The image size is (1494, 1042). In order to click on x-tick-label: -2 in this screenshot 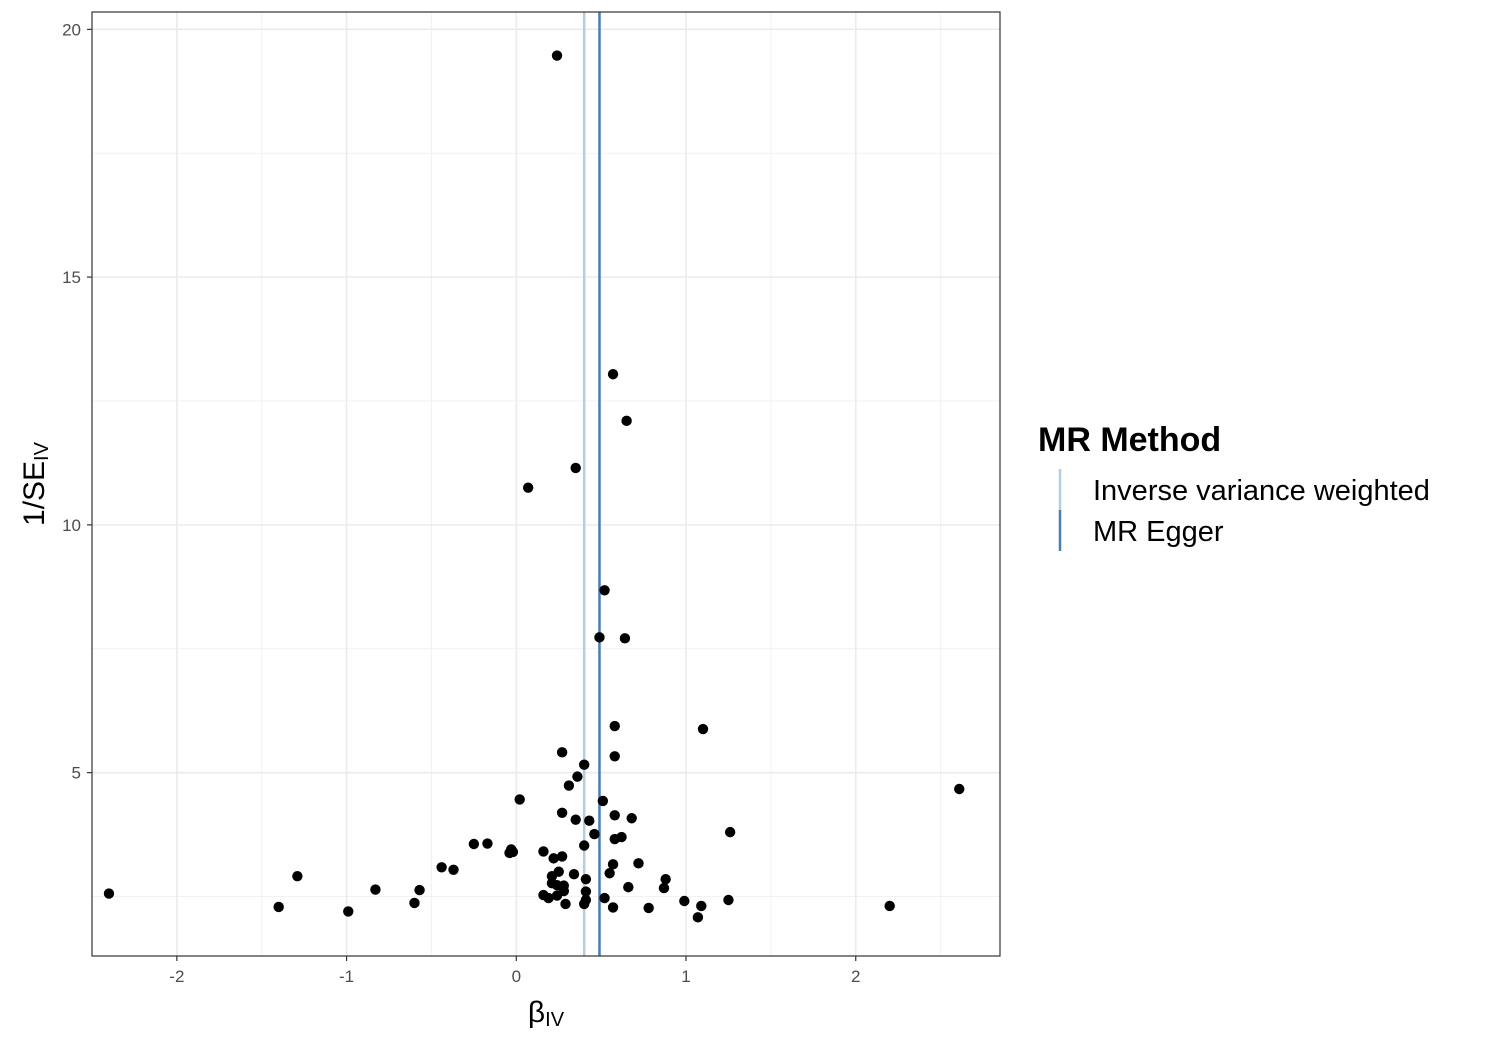, I will do `click(176, 976)`.